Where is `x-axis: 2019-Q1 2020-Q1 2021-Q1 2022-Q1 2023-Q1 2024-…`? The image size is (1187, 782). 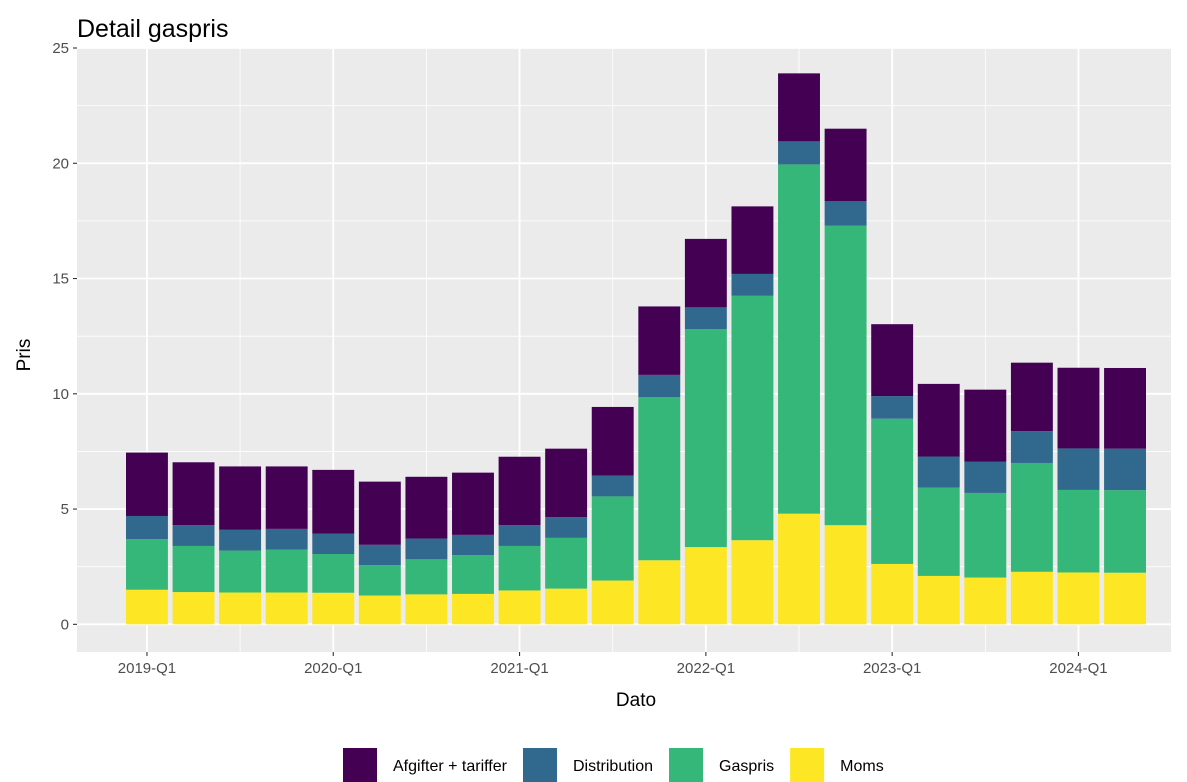 x-axis: 2019-Q1 2020-Q1 2021-Q1 2022-Q1 2023-Q1 2024-… is located at coordinates (613, 664).